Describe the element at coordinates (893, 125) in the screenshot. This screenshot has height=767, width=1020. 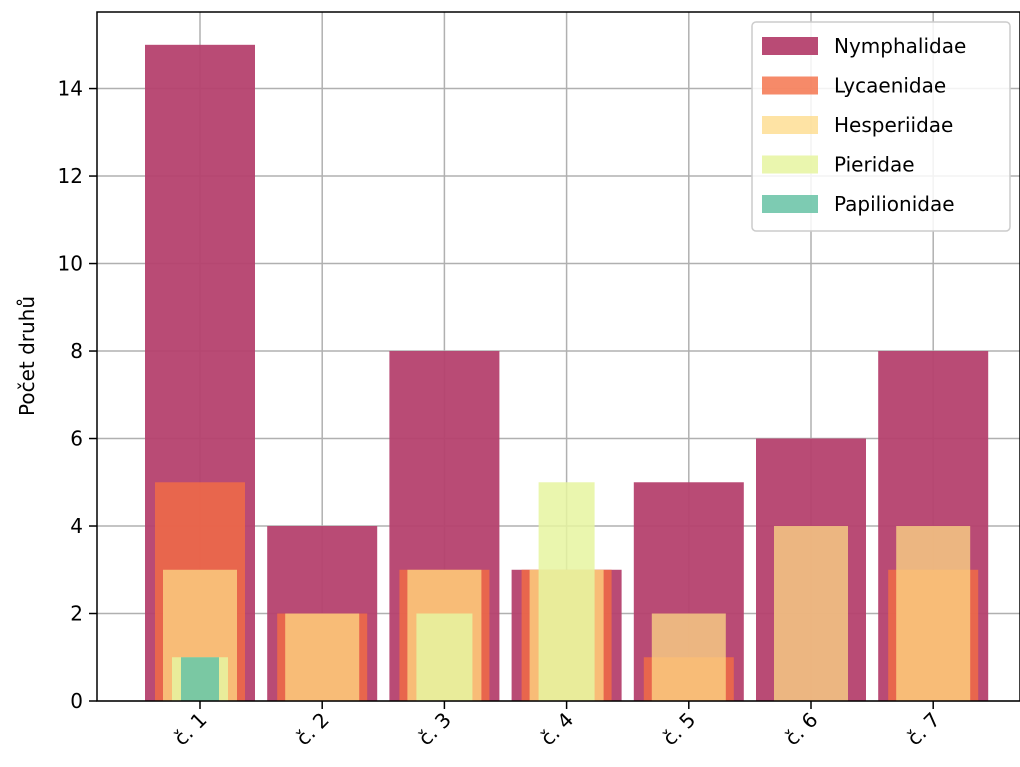
I see `legend-label-hesperiidae: Hesperiidae` at that location.